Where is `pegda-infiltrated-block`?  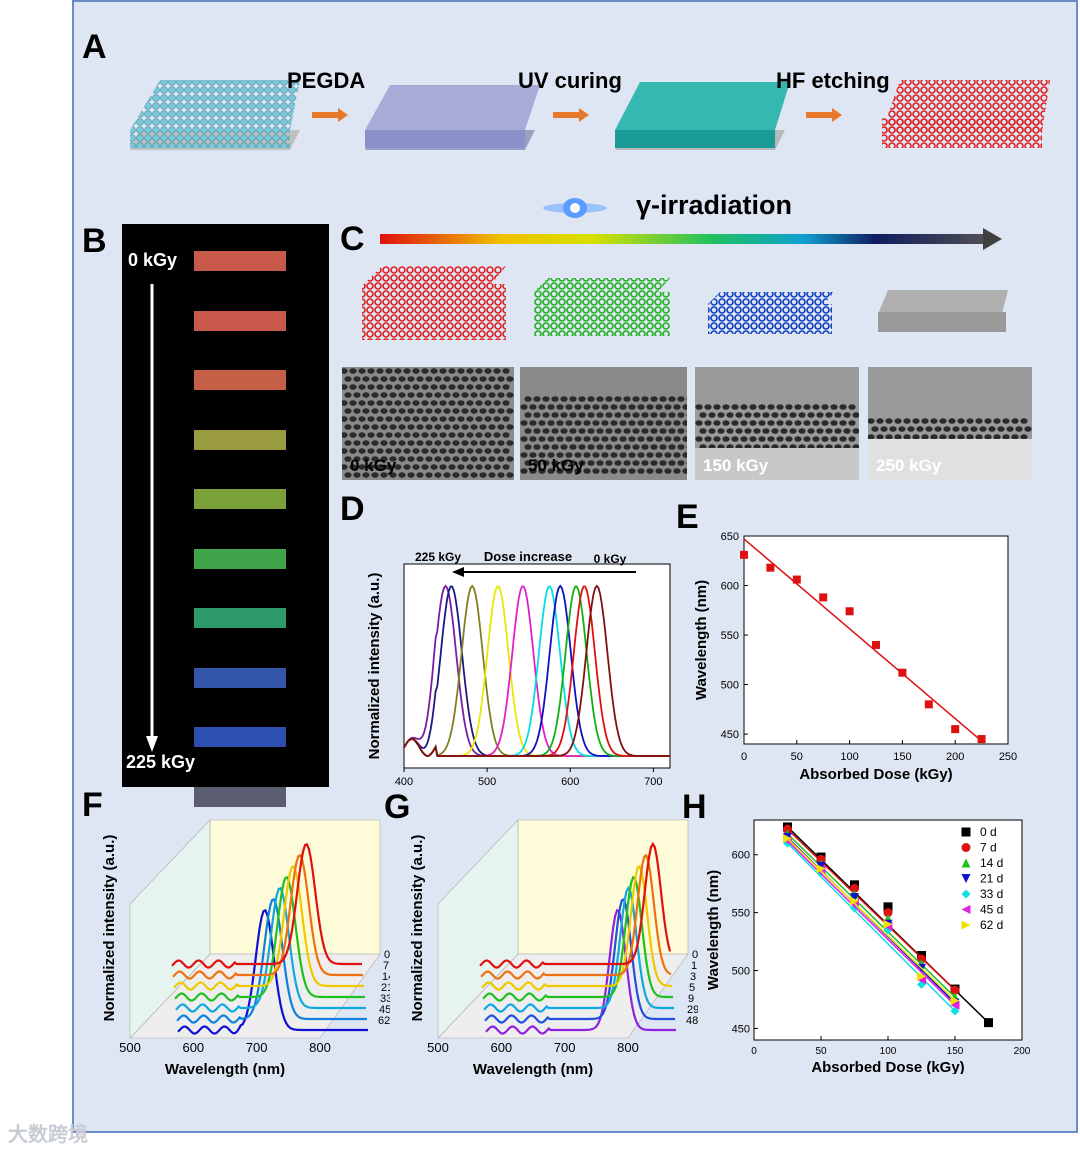
pegda-infiltrated-block is located at coordinates (452, 117).